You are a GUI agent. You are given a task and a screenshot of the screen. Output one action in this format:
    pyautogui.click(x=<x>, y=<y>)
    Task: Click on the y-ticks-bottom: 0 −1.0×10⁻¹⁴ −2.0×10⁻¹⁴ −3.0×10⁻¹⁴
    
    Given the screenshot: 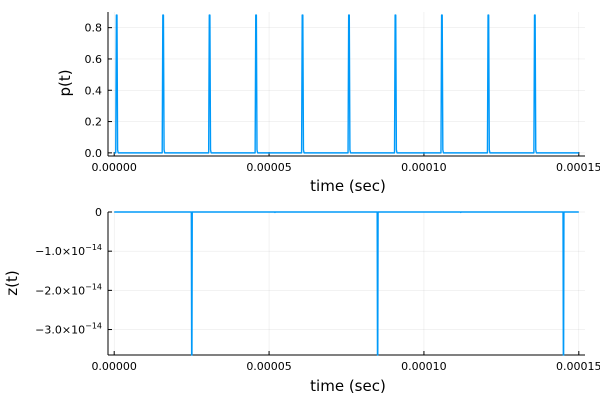 What is the action you would take?
    pyautogui.click(x=73, y=271)
    